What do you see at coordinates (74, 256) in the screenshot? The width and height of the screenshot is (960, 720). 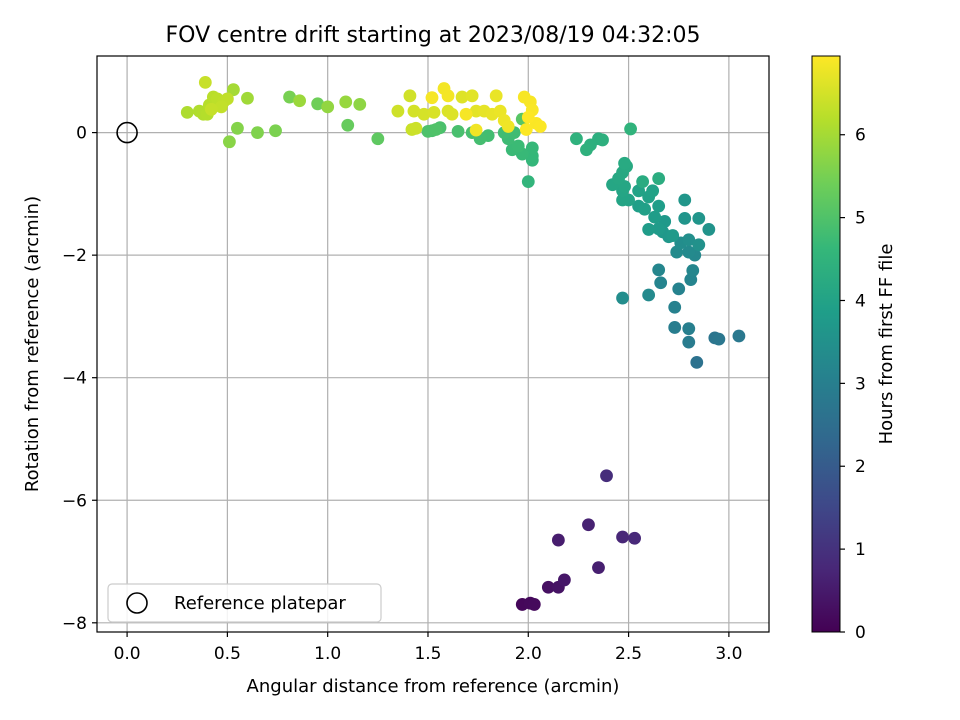 I see `y-tick-label: −2` at bounding box center [74, 256].